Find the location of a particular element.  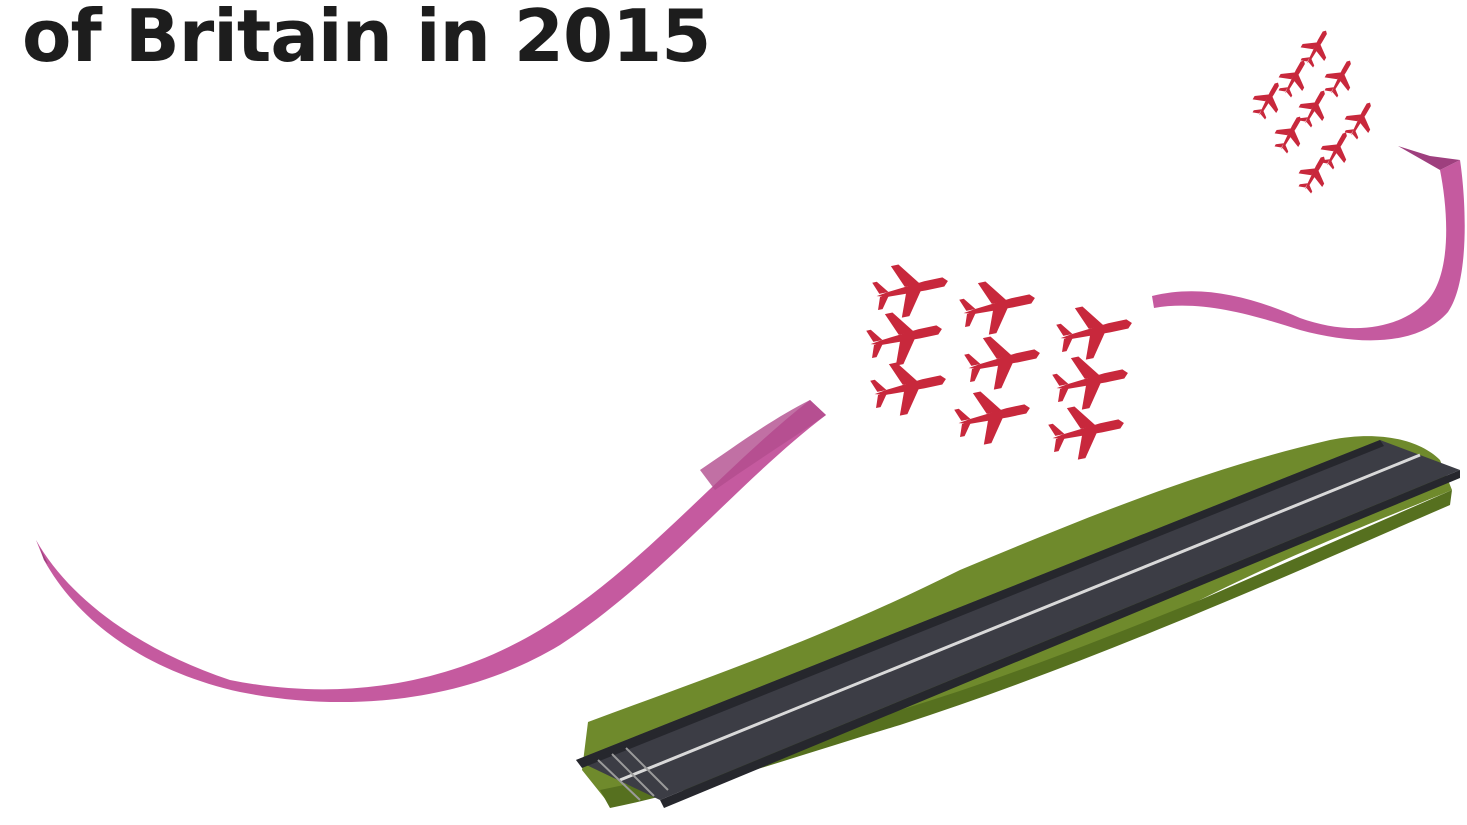

main-jet-formation is located at coordinates (1000, 360).